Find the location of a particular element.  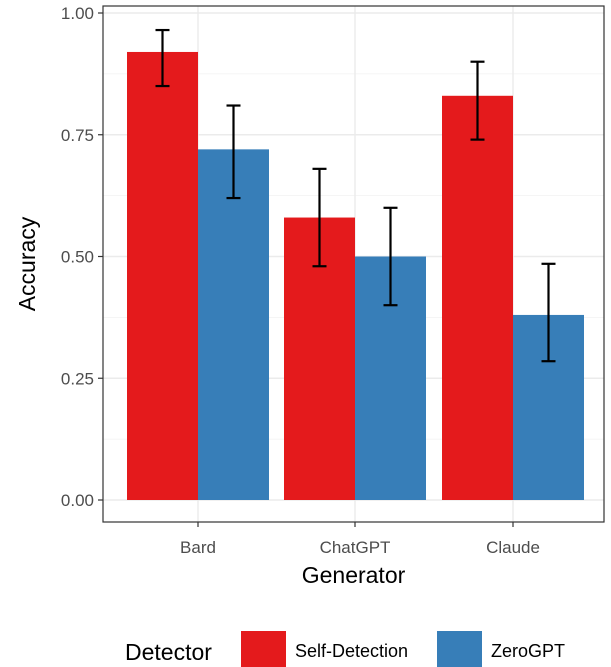

x-axis-ticks: Bard ChatGPT Claude is located at coordinates (360, 539).